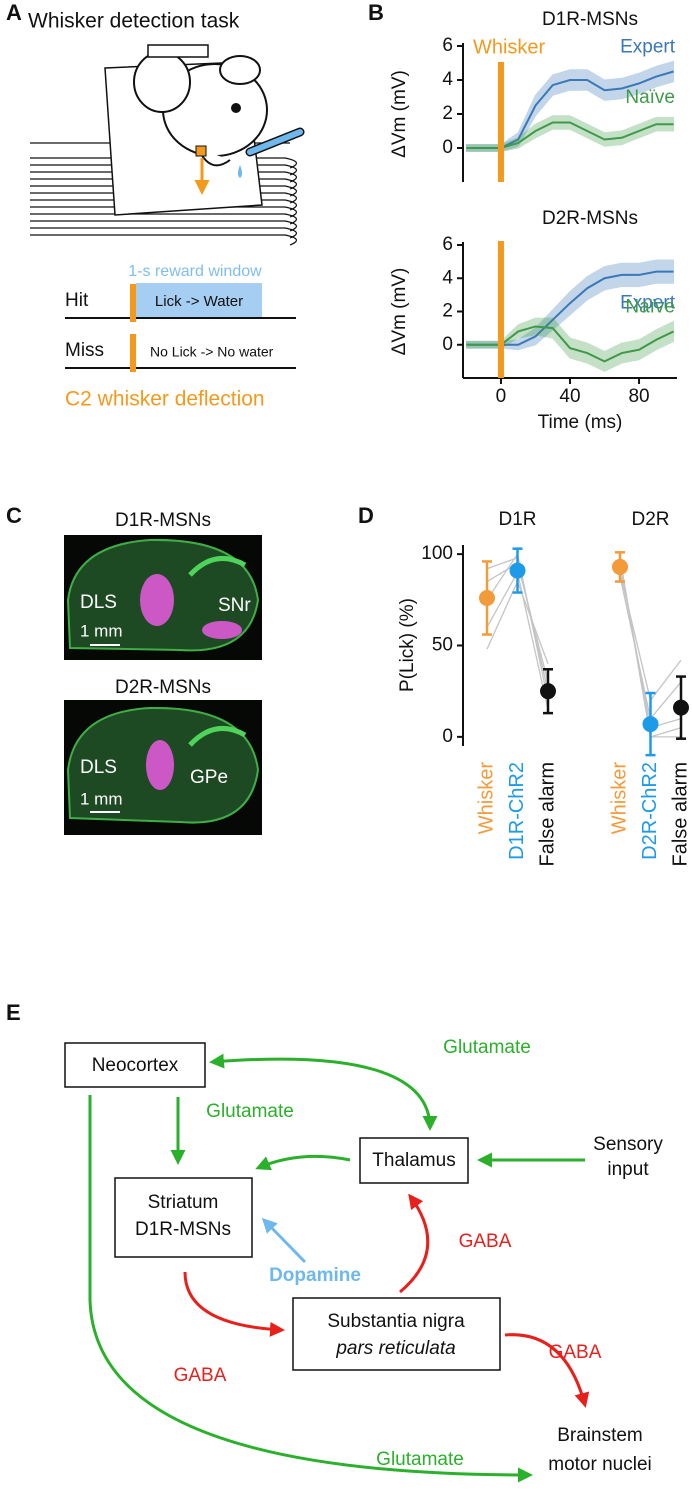  What do you see at coordinates (236, 108) in the screenshot?
I see `mouse-eye` at bounding box center [236, 108].